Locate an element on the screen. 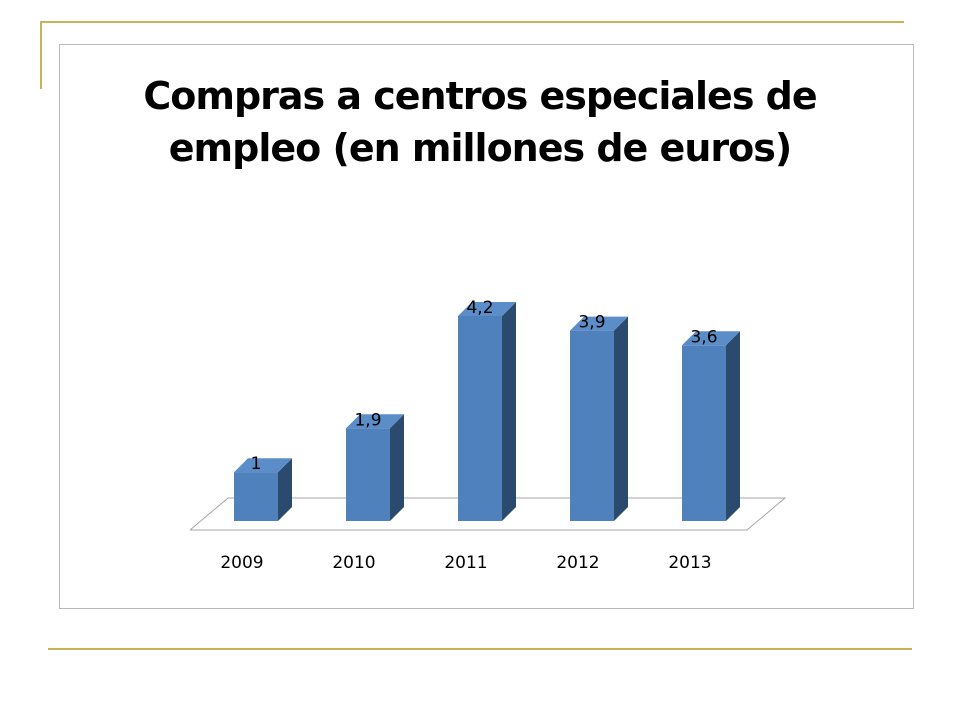 This screenshot has height=720, width=960. bar-top-2013 is located at coordinates (711, 338).